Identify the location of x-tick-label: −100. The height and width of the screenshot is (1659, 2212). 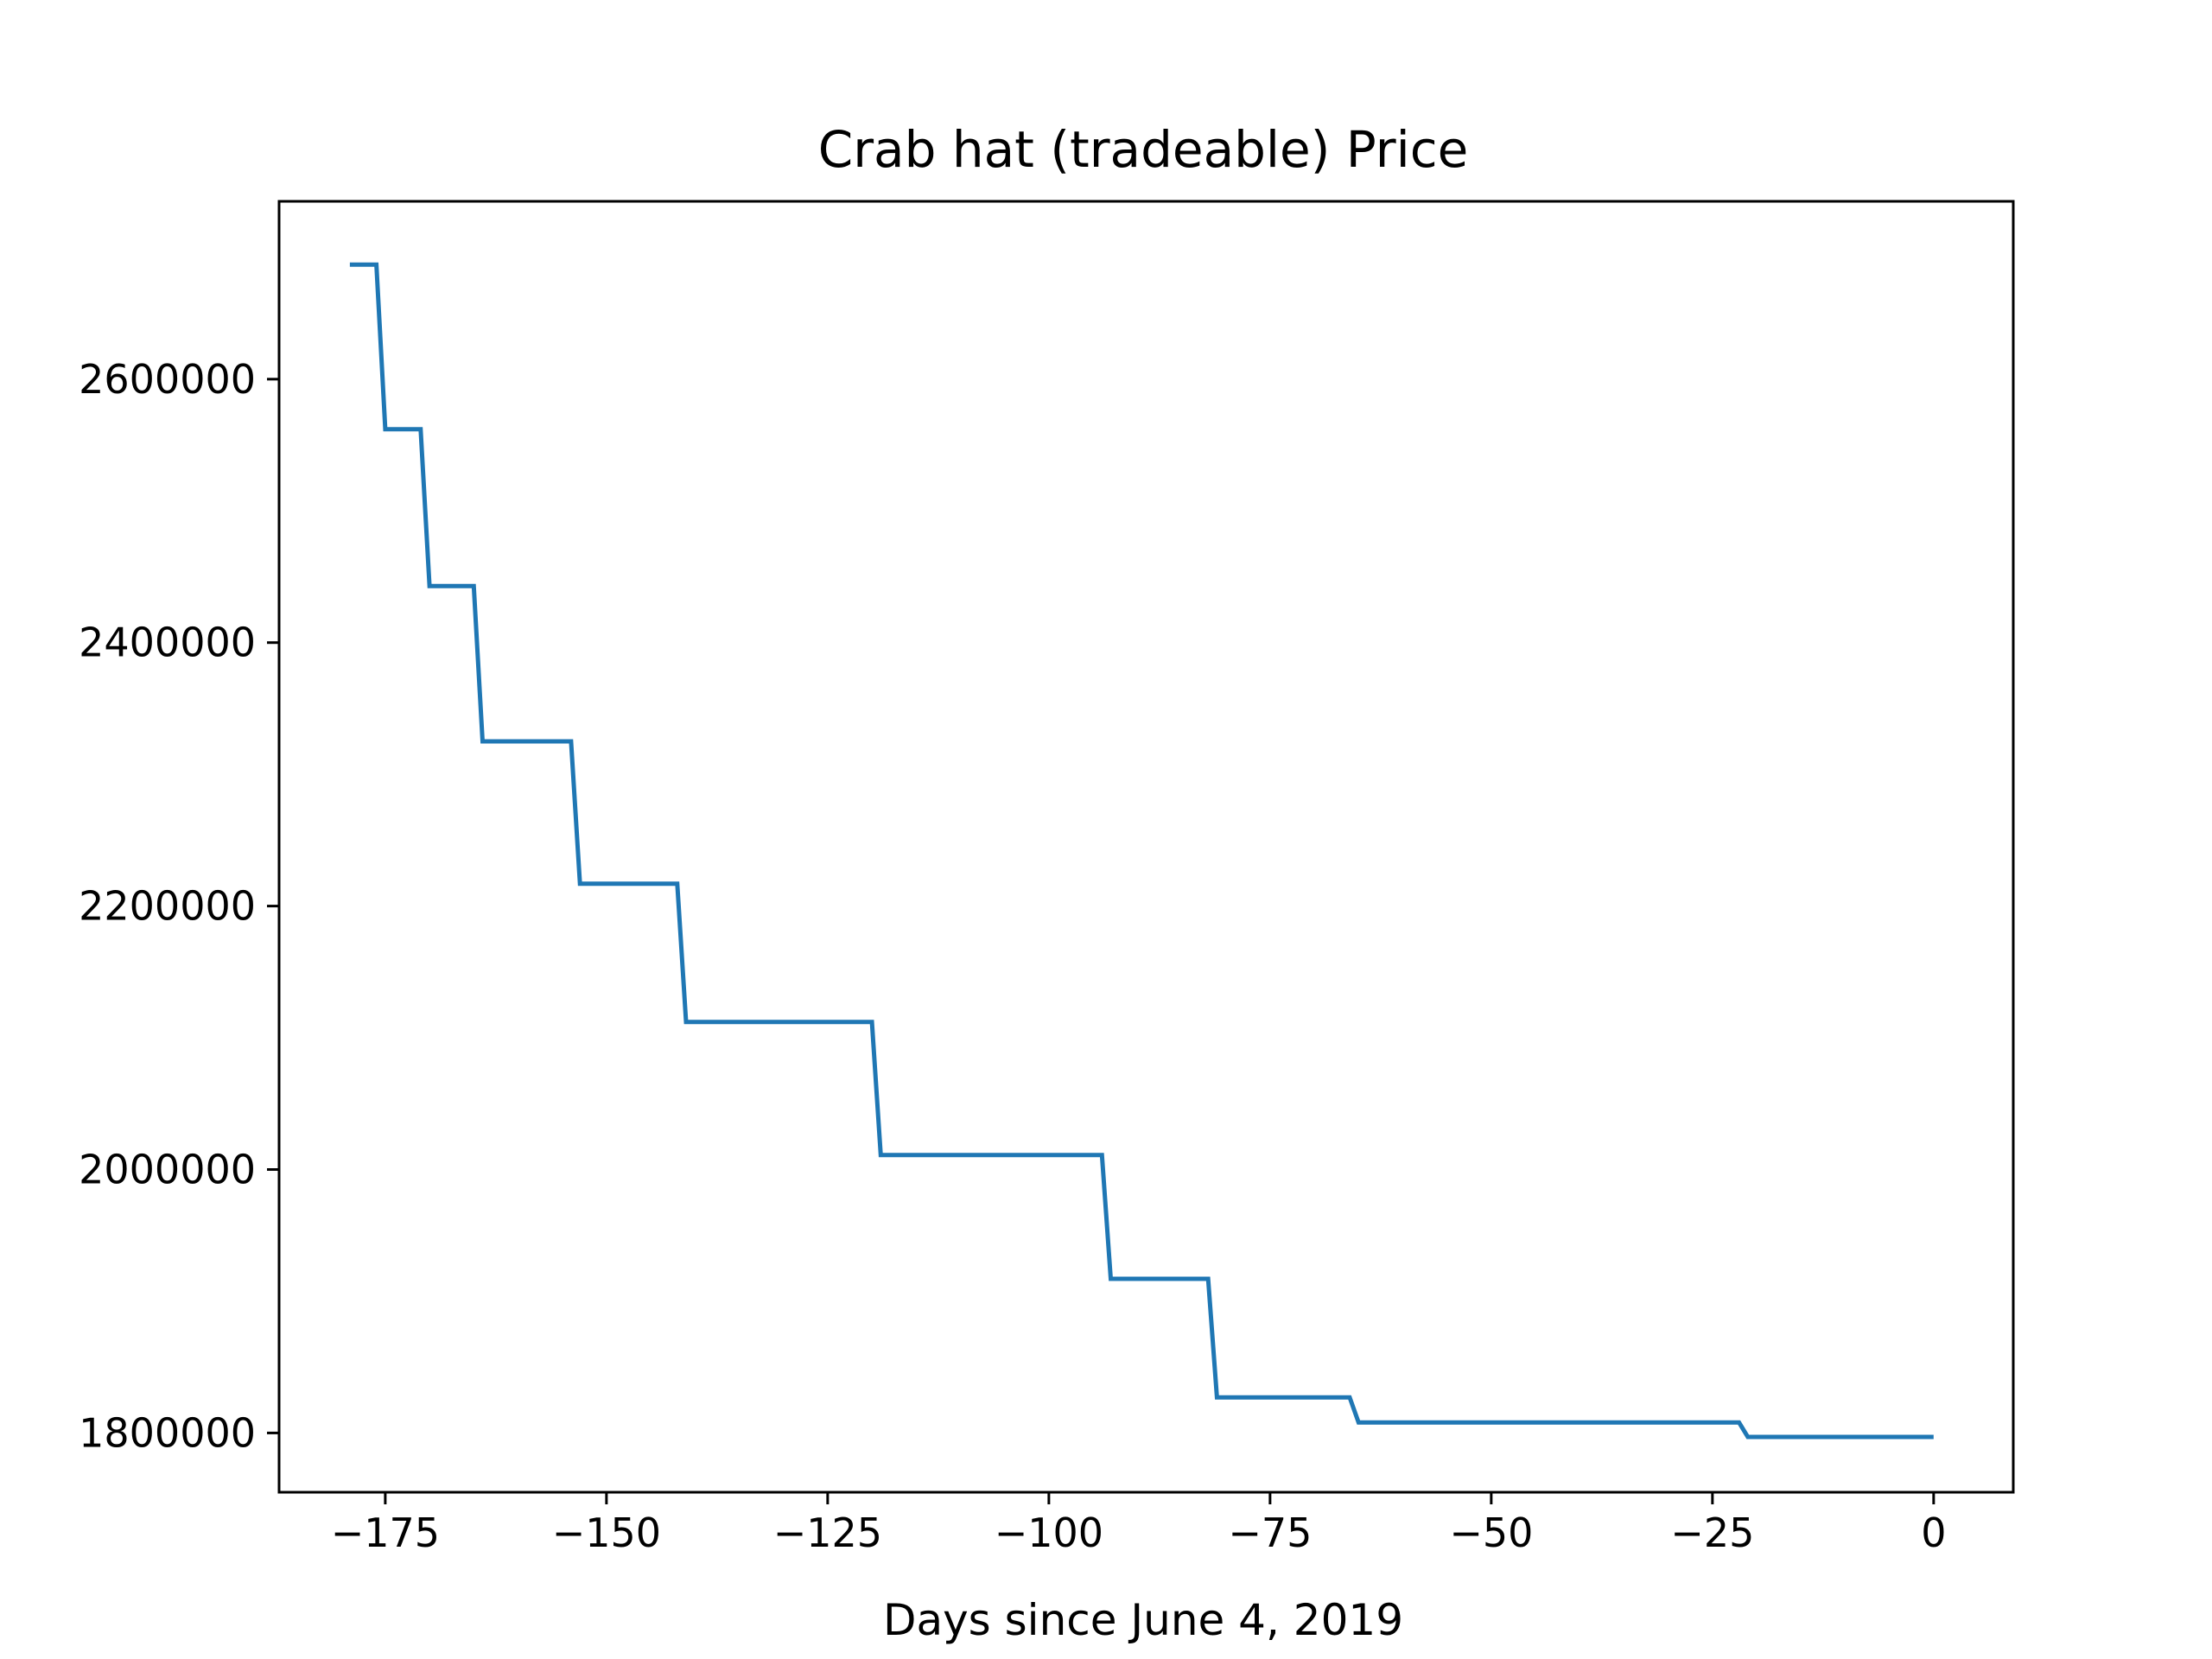
(1049, 1533).